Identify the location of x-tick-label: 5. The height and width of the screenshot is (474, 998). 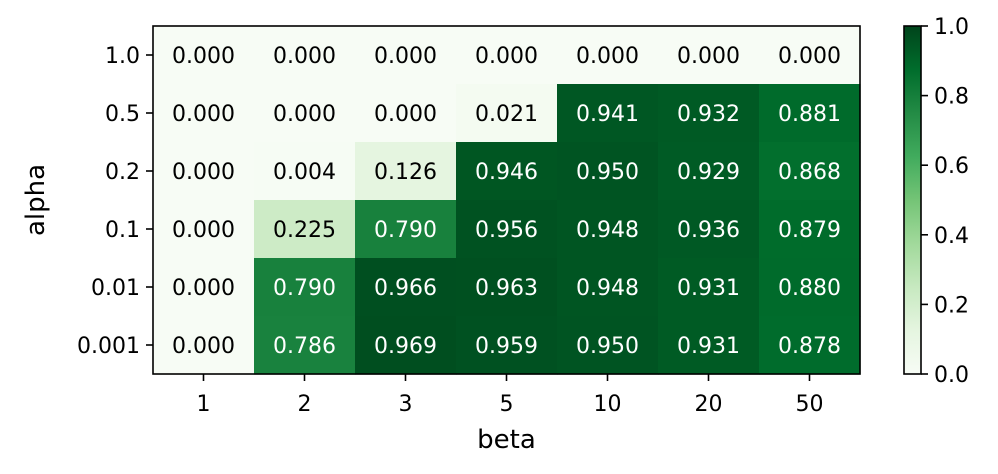
(507, 404).